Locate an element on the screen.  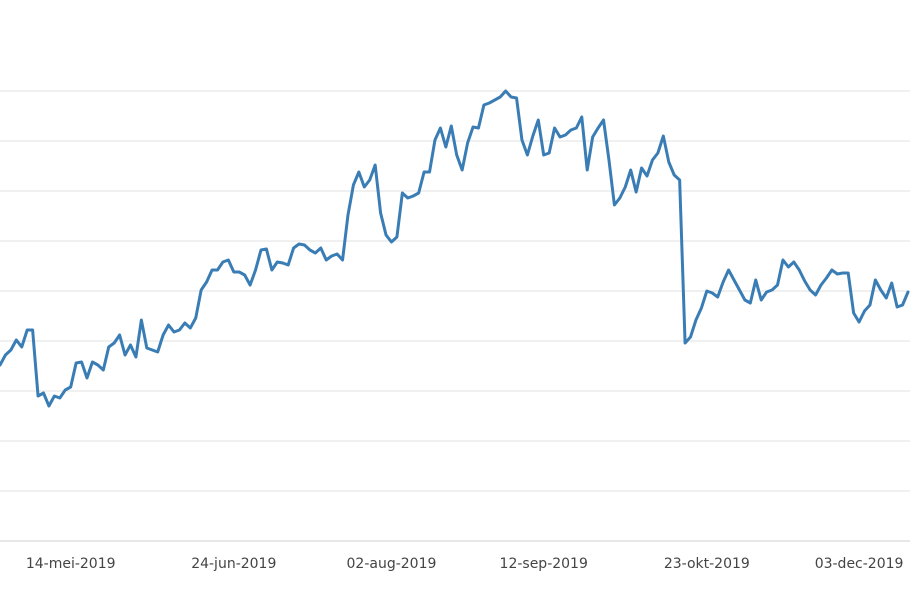
x-tick-label: 12-sep-2019 is located at coordinates (544, 564).